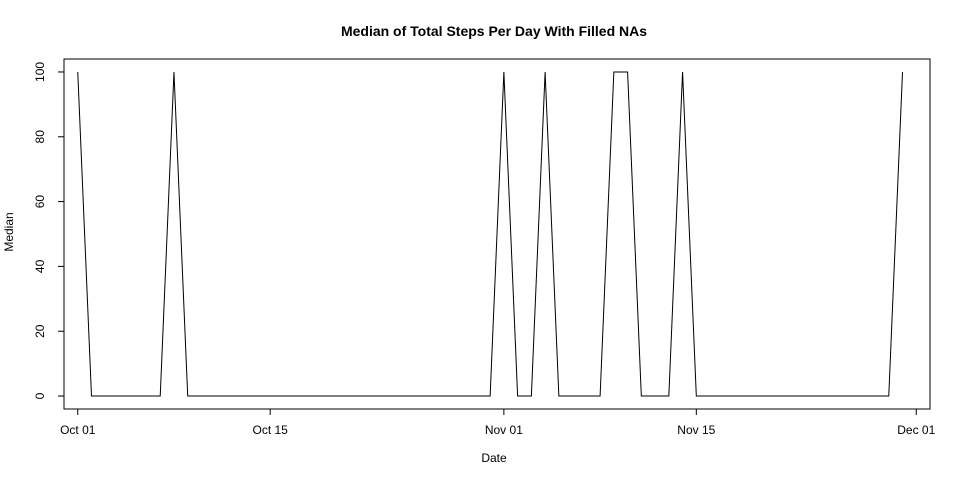 The image size is (960, 480). Describe the element at coordinates (504, 430) in the screenshot. I see `x-tick-label: Nov 01` at that location.